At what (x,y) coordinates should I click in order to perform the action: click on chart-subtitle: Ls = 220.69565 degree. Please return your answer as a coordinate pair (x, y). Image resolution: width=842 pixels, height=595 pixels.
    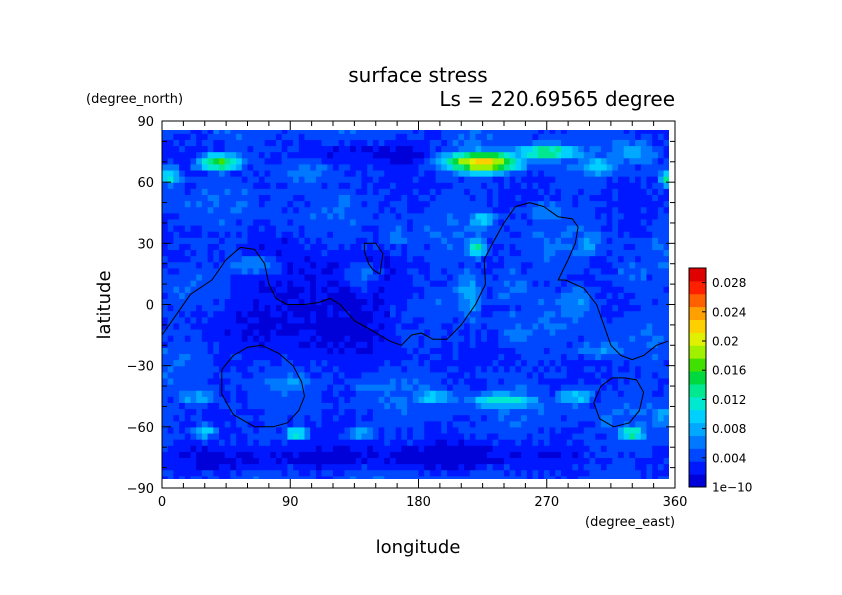
    Looking at the image, I should click on (557, 99).